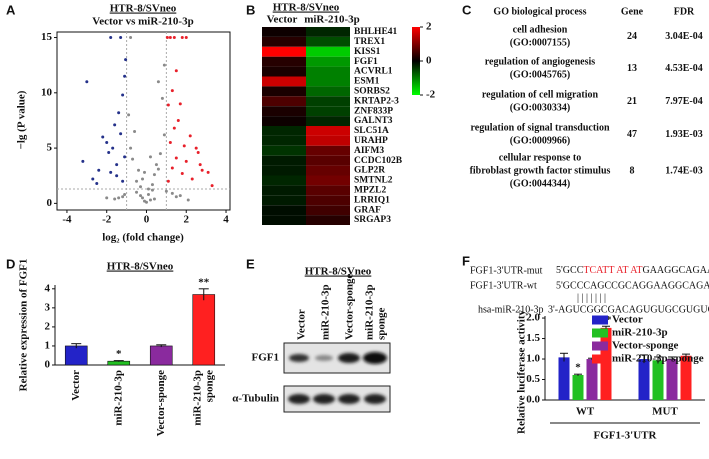  What do you see at coordinates (645, 346) in the screenshot?
I see `legend-label: Vector-sponge` at bounding box center [645, 346].